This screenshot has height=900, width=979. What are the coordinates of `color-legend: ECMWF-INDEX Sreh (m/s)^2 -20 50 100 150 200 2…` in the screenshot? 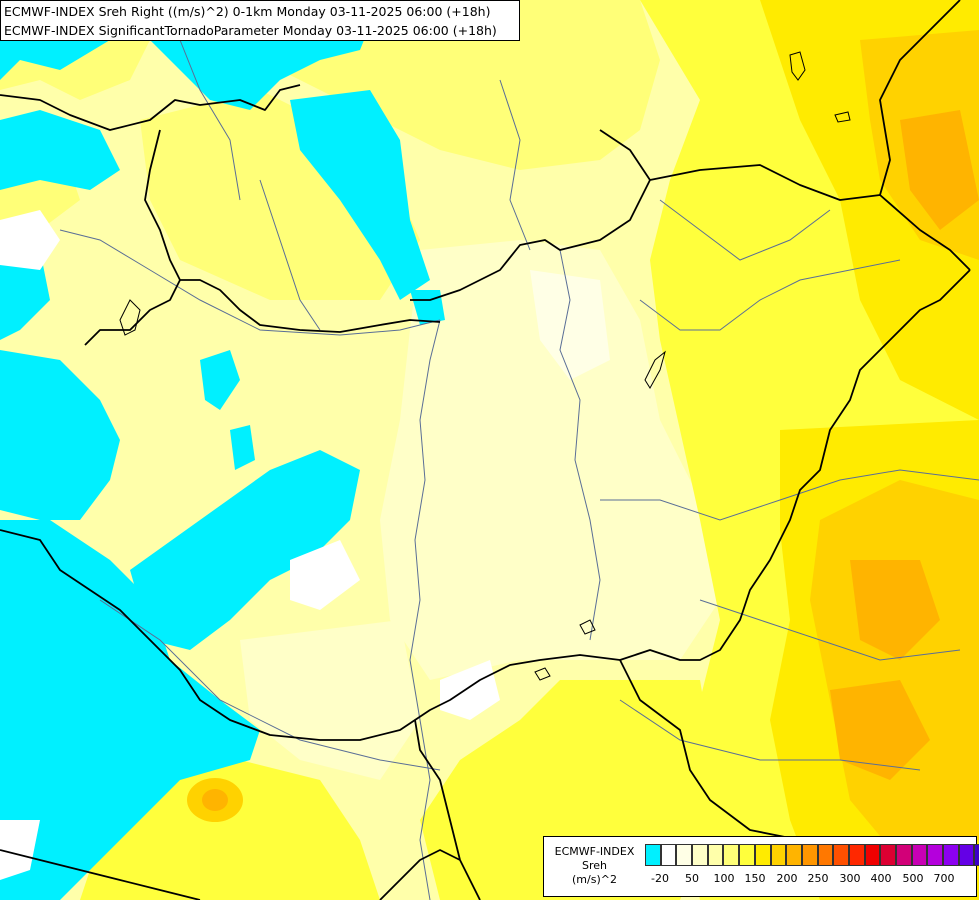 It's located at (761, 866).